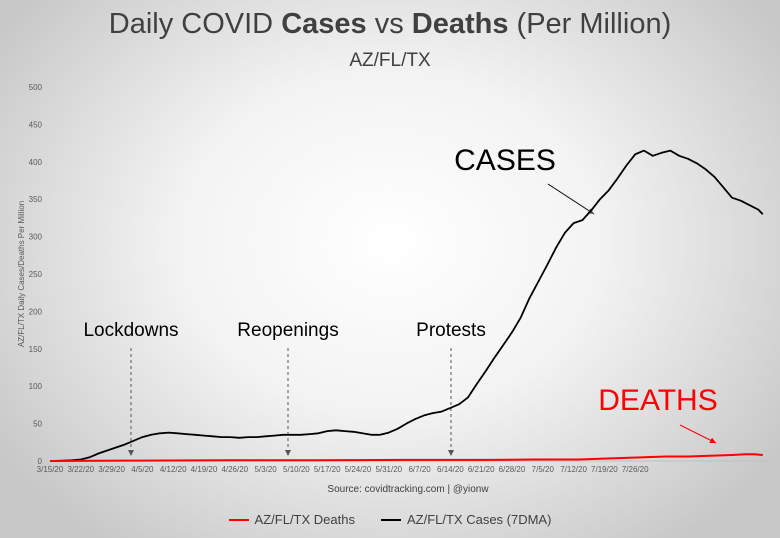 The height and width of the screenshot is (538, 780). Describe the element at coordinates (265, 469) in the screenshot. I see `x-tick-label: 5/3/20` at that location.